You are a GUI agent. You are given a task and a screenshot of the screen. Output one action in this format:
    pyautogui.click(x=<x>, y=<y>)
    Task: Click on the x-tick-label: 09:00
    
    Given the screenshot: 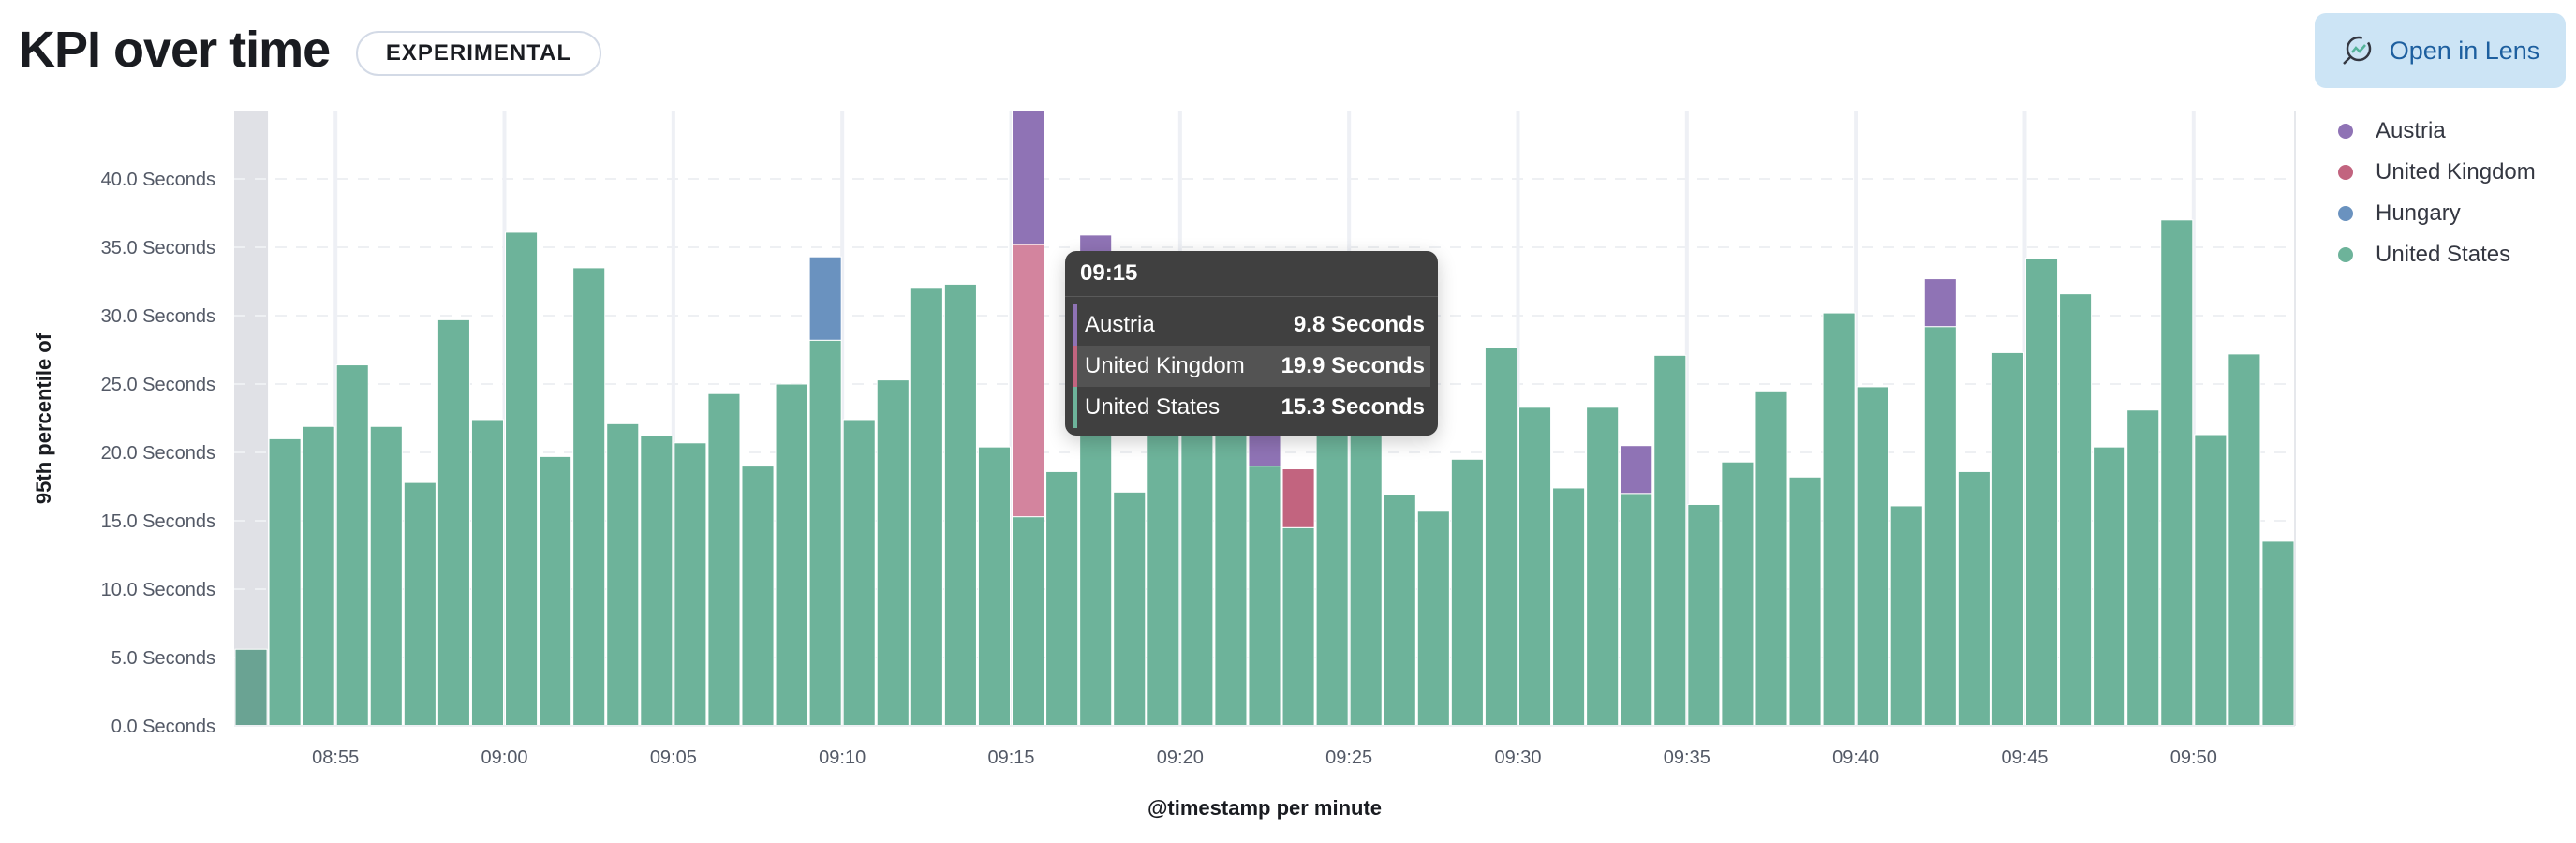 What is the action you would take?
    pyautogui.click(x=504, y=757)
    